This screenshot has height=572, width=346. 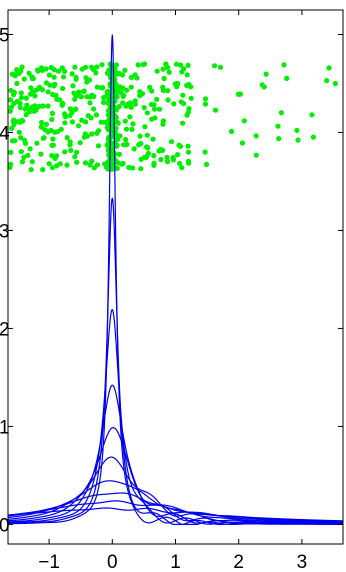 I want to click on y-tick-label: 0, so click(x=5, y=525).